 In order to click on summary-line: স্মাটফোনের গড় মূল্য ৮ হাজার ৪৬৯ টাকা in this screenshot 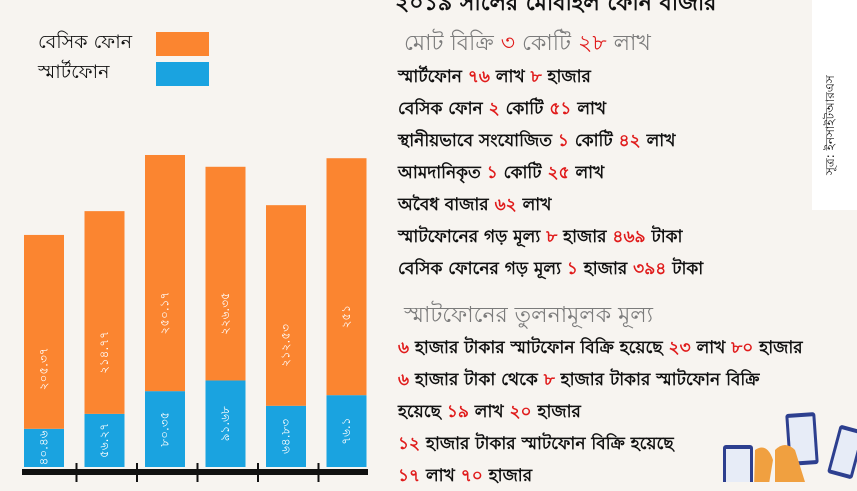, I will do `click(540, 238)`.